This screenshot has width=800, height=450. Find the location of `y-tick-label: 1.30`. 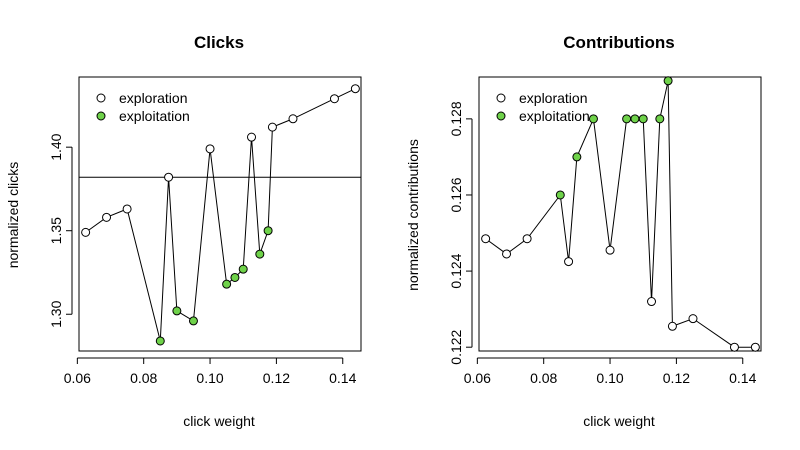

y-tick-label: 1.30 is located at coordinates (56, 313).